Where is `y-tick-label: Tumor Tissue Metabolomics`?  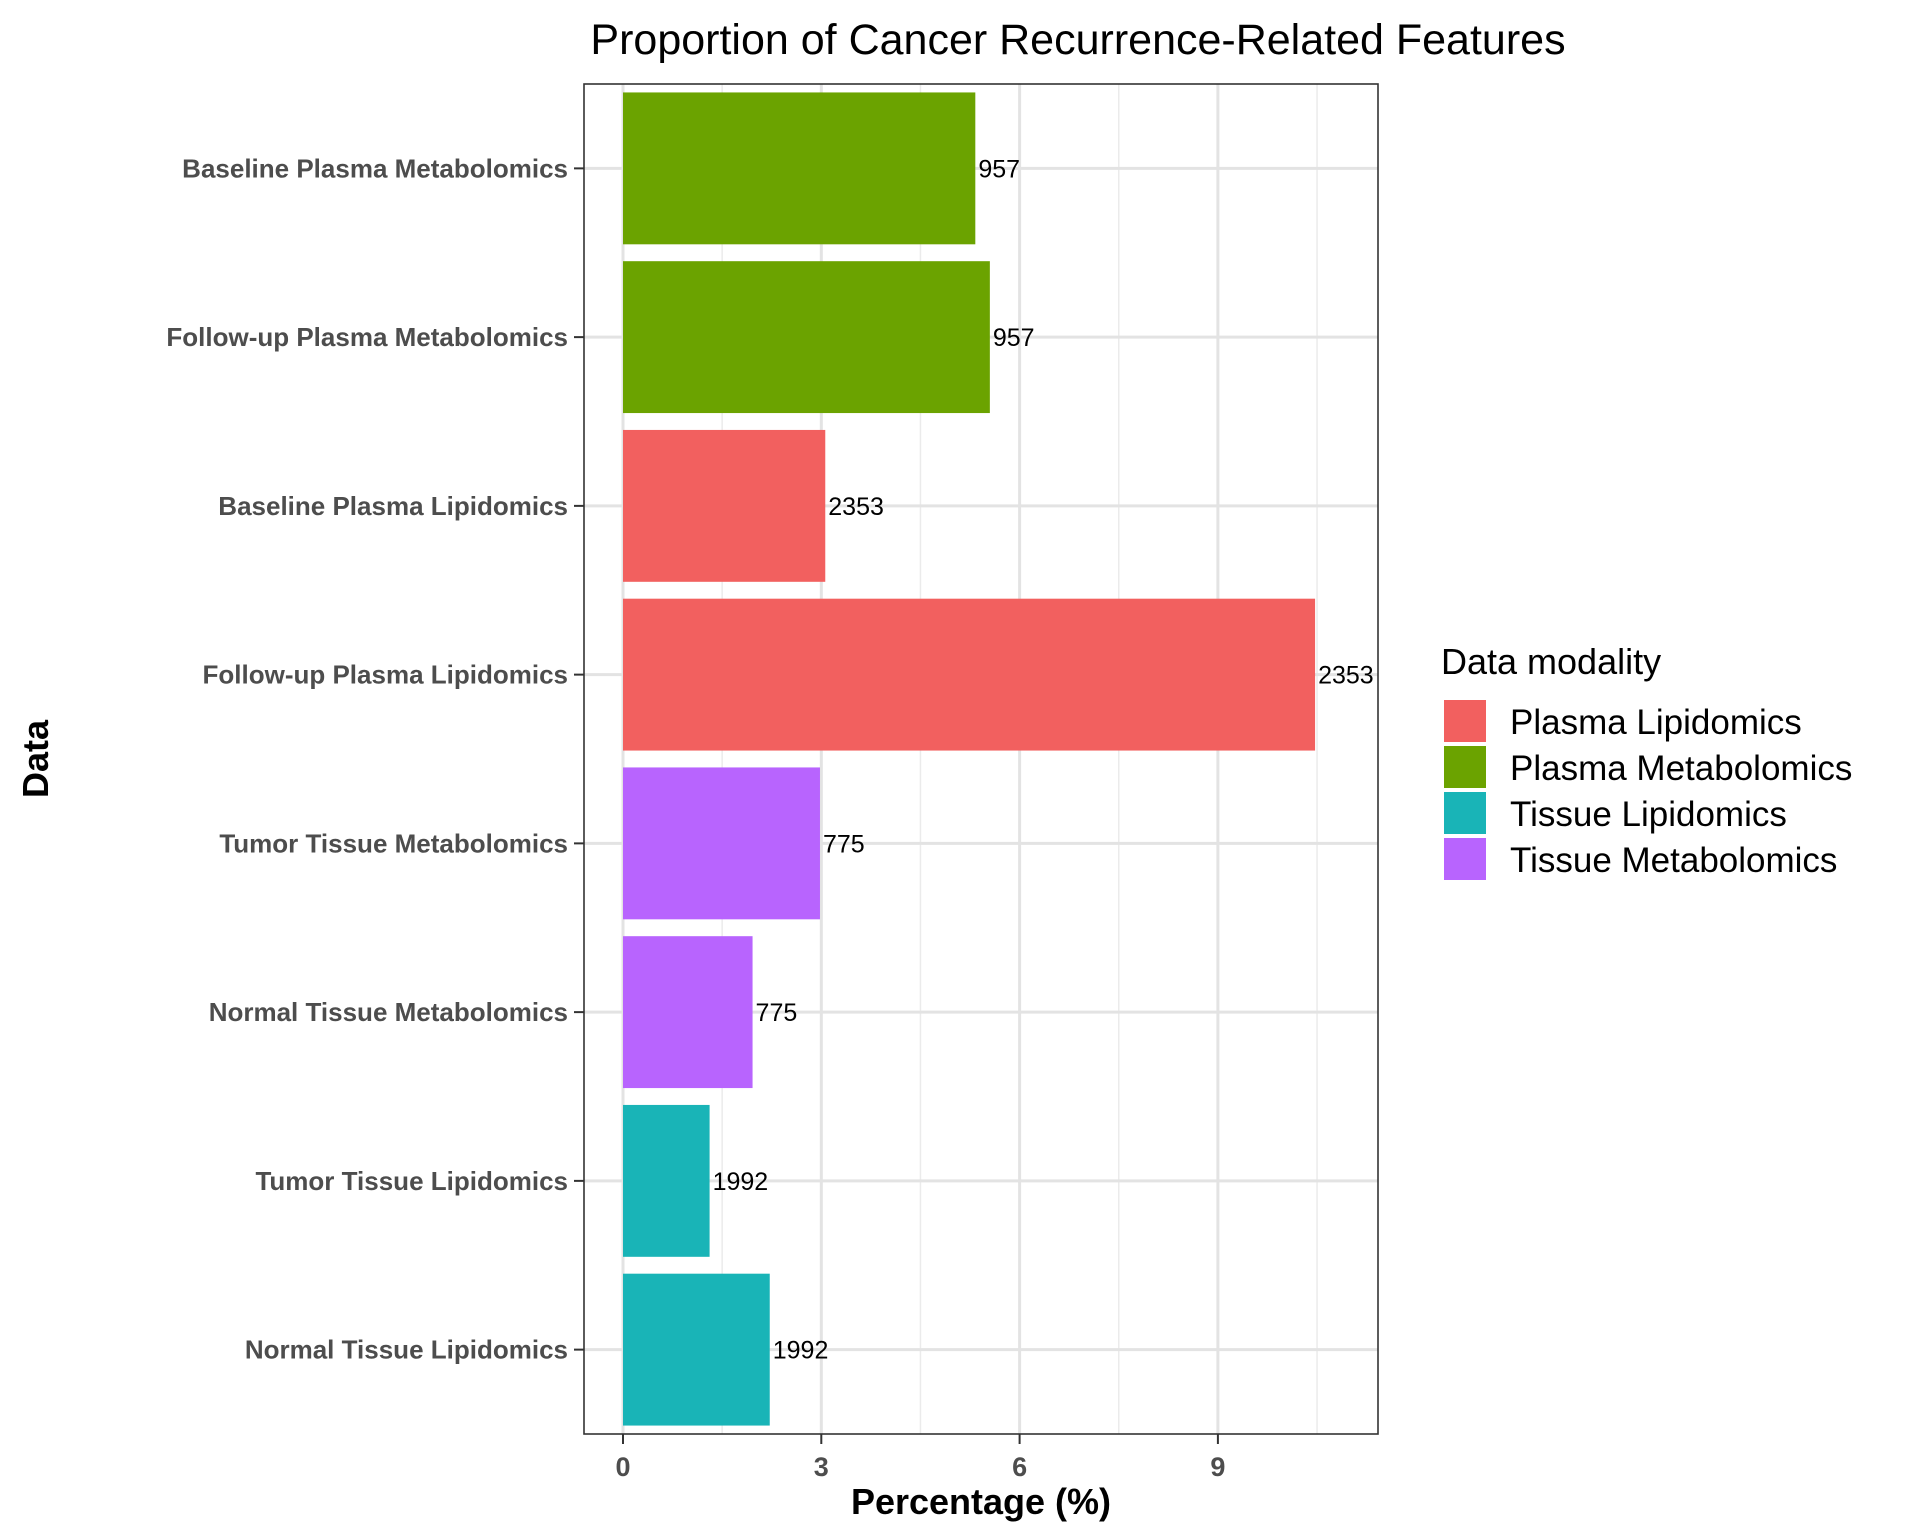 y-tick-label: Tumor Tissue Metabolomics is located at coordinates (393, 843).